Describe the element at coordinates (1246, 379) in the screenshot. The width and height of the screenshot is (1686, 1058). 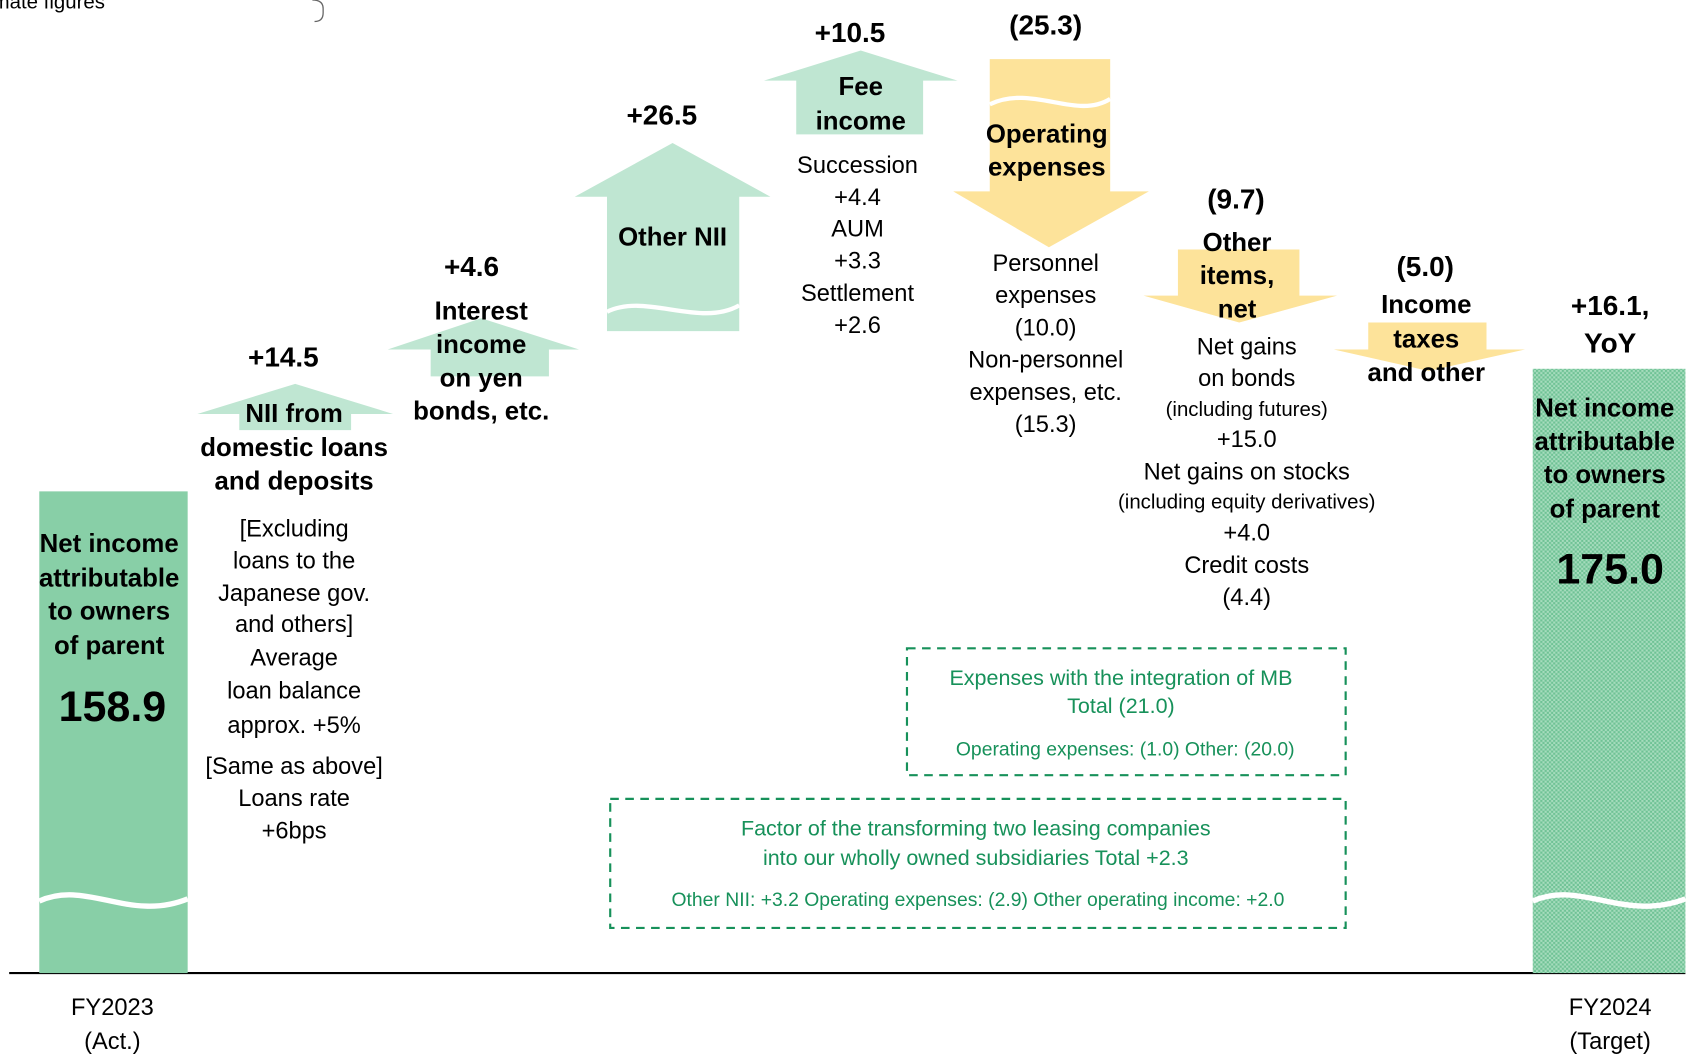
I see `step-detail: on bonds` at that location.